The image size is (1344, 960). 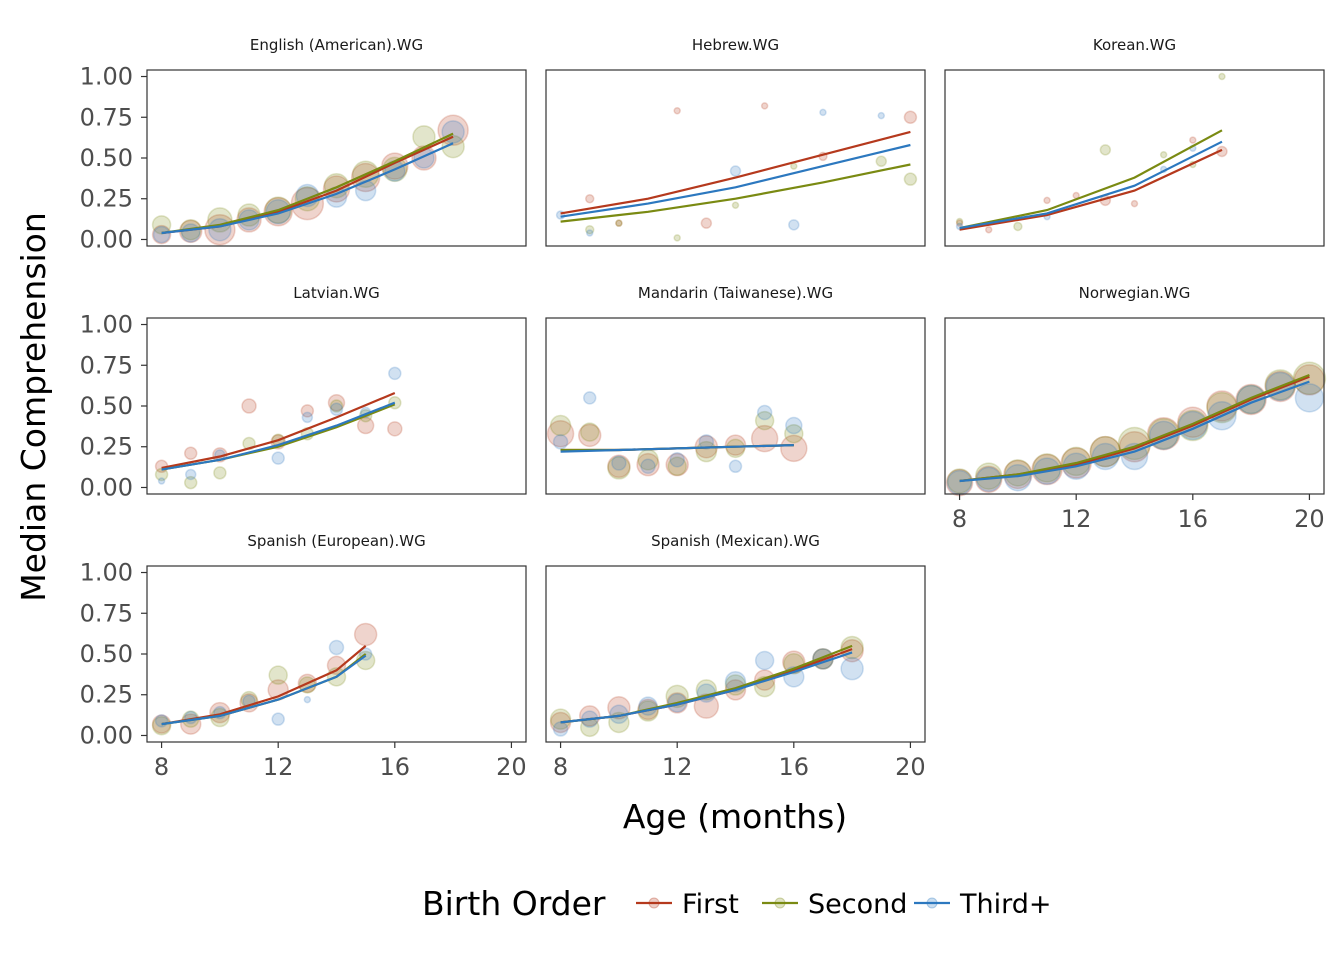 I want to click on panel: Mandarin (Taiwanese).WG, so click(x=735, y=389).